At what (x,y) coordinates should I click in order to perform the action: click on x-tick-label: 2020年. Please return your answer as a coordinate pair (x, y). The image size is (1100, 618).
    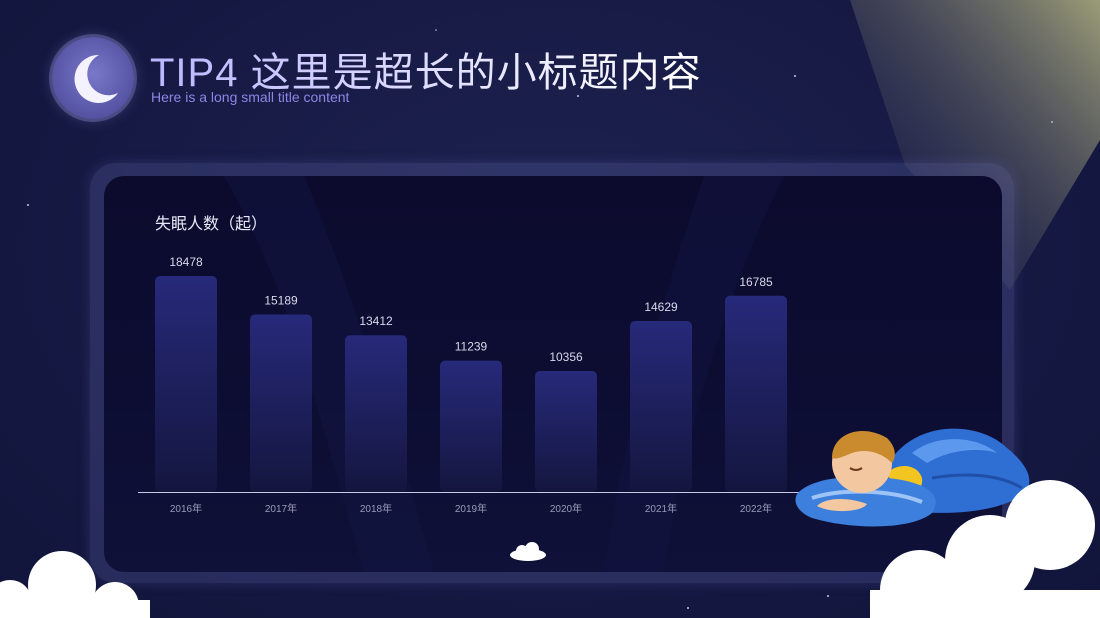
    Looking at the image, I should click on (566, 508).